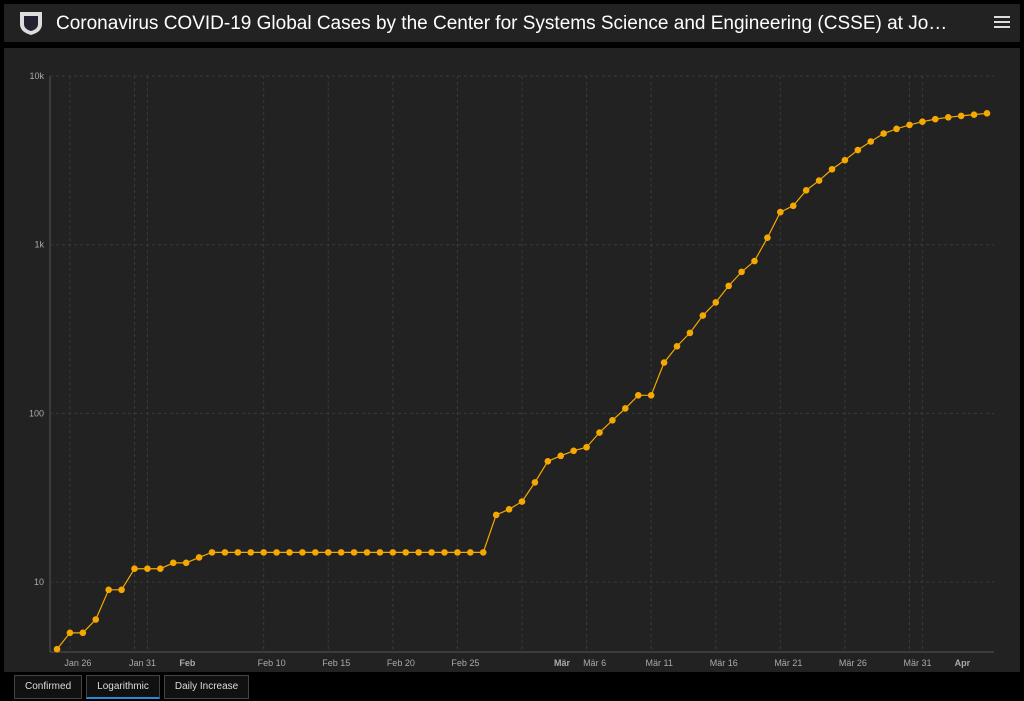 The image size is (1024, 701). What do you see at coordinates (401, 663) in the screenshot?
I see `x-tick-label: Feb 20` at bounding box center [401, 663].